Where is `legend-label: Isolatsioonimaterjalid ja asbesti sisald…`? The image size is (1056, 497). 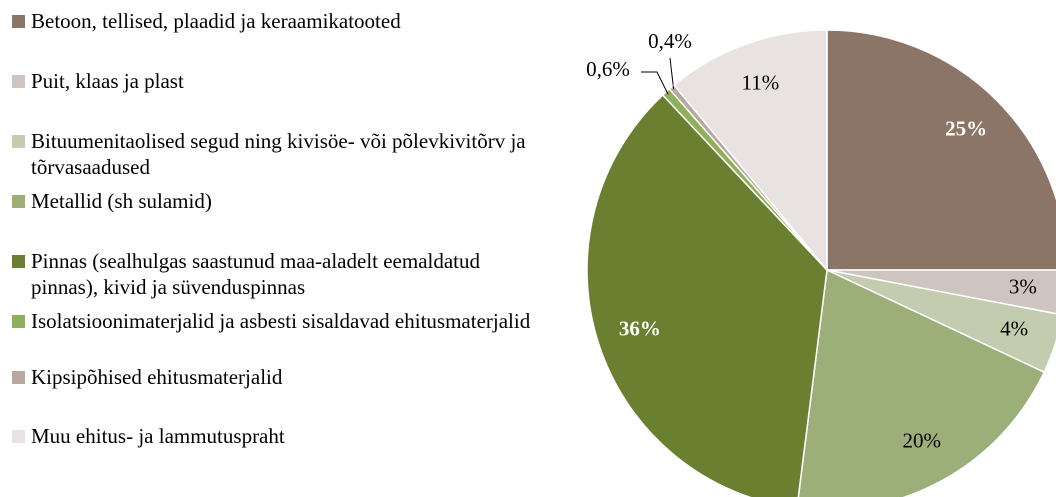
legend-label: Isolatsioonimaterjalid ja asbesti sisald… is located at coordinates (281, 321).